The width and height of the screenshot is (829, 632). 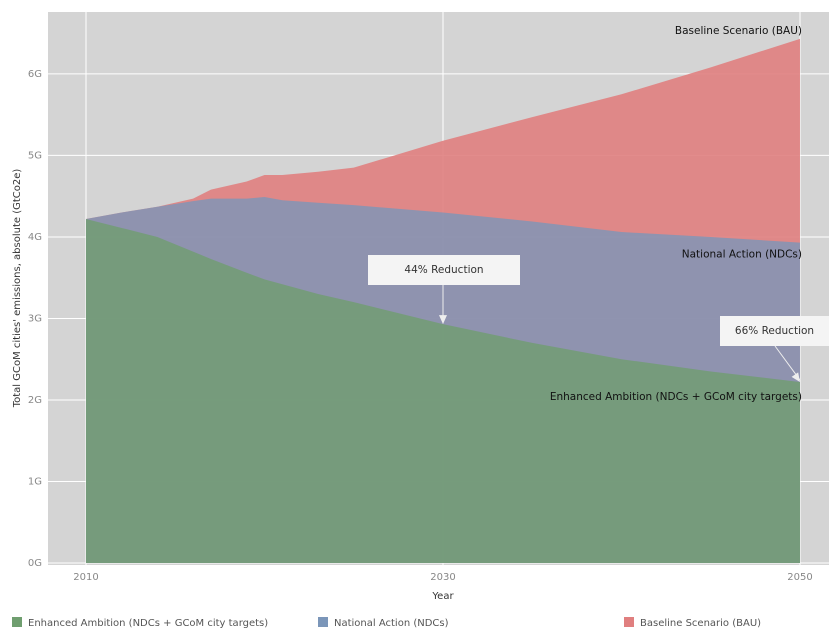 What do you see at coordinates (742, 255) in the screenshot?
I see `series-label: National Action (NDCs)` at bounding box center [742, 255].